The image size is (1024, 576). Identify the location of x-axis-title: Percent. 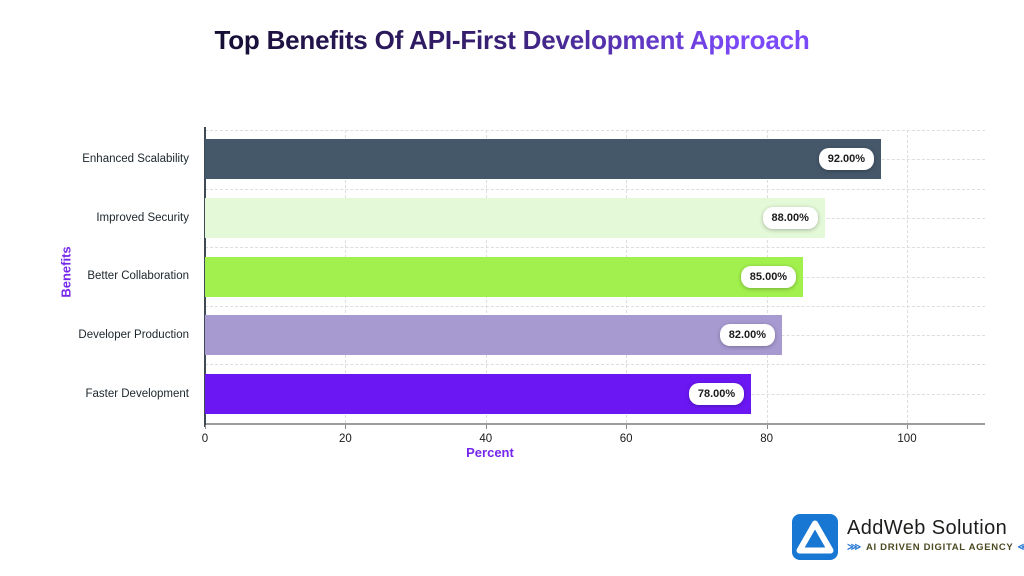
(490, 452).